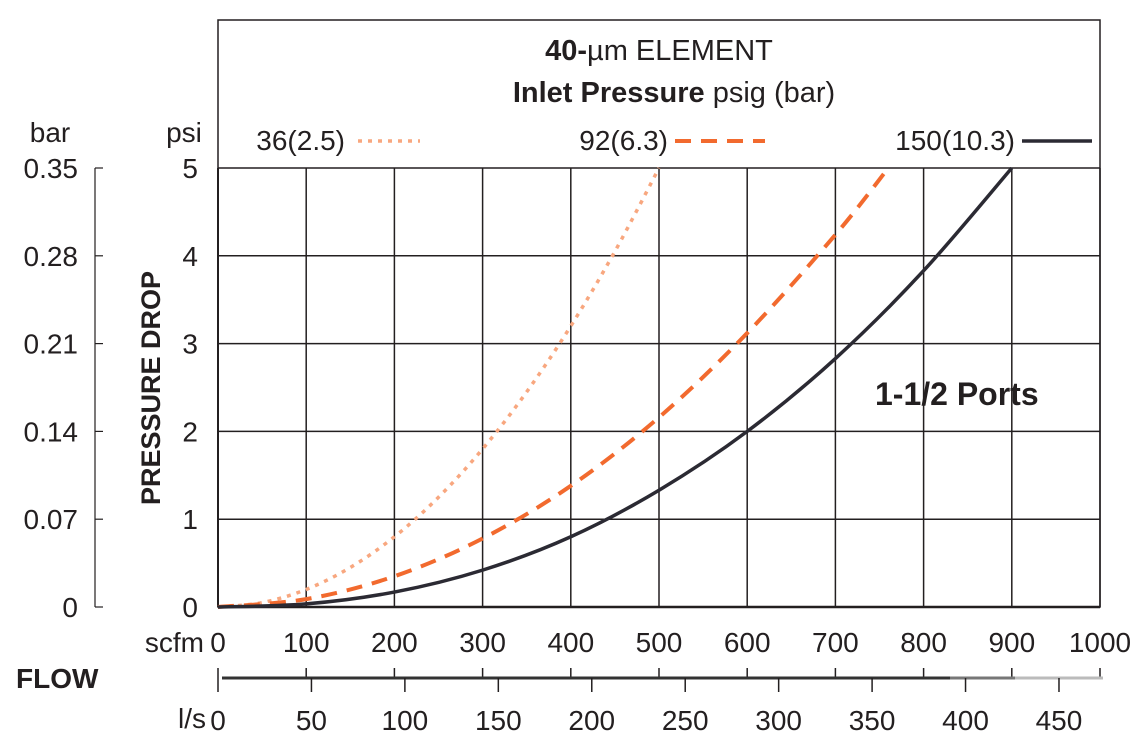 The image size is (1148, 746). Describe the element at coordinates (218, 642) in the screenshot. I see `x-tick-label: 0` at that location.